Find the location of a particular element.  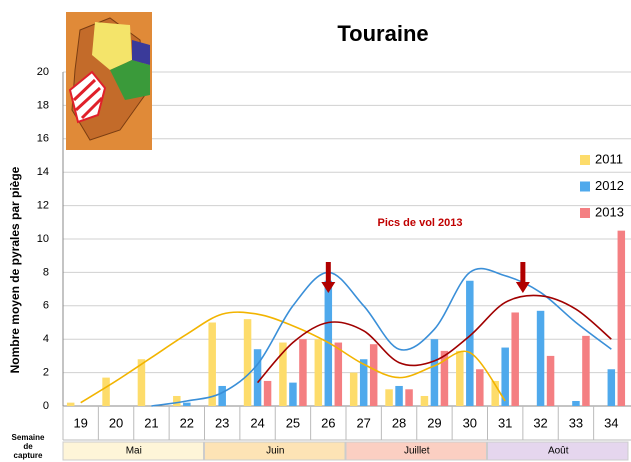

x-tick-label: 33 is located at coordinates (576, 422).